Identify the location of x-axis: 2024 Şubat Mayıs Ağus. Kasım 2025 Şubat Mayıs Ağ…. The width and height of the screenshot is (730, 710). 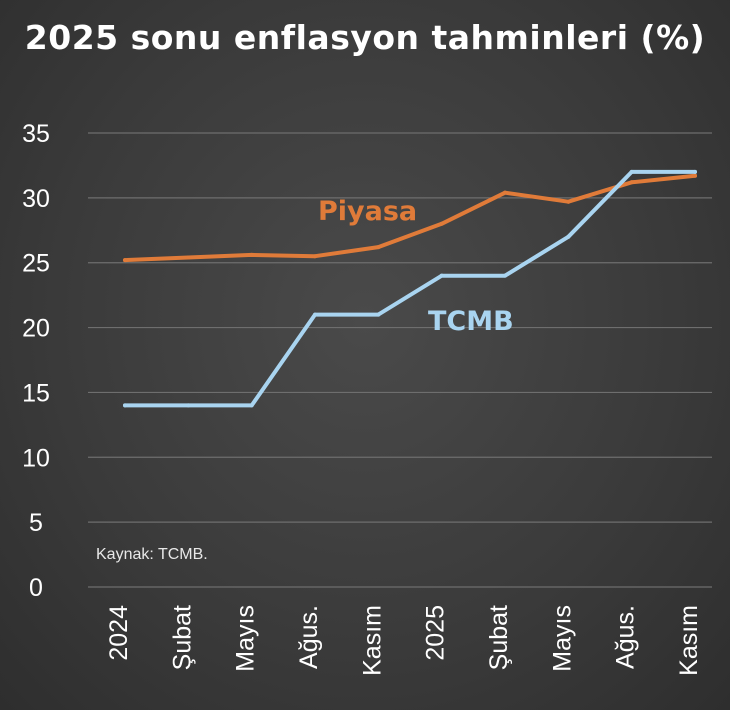
(404, 640).